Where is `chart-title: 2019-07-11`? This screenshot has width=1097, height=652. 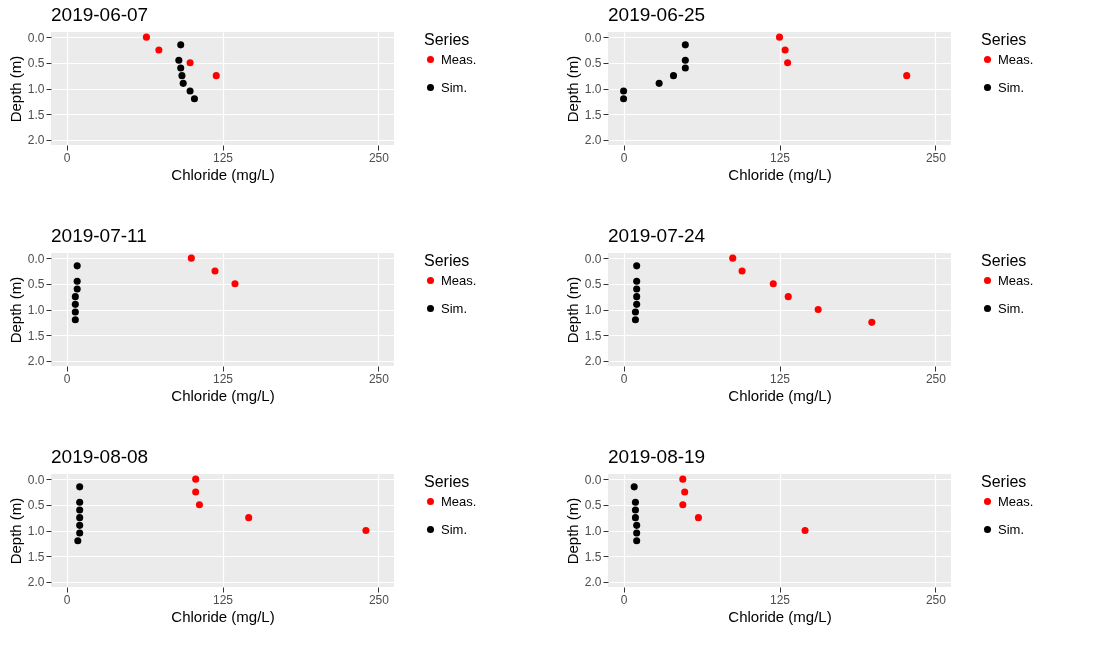
chart-title: 2019-07-11 is located at coordinates (99, 236).